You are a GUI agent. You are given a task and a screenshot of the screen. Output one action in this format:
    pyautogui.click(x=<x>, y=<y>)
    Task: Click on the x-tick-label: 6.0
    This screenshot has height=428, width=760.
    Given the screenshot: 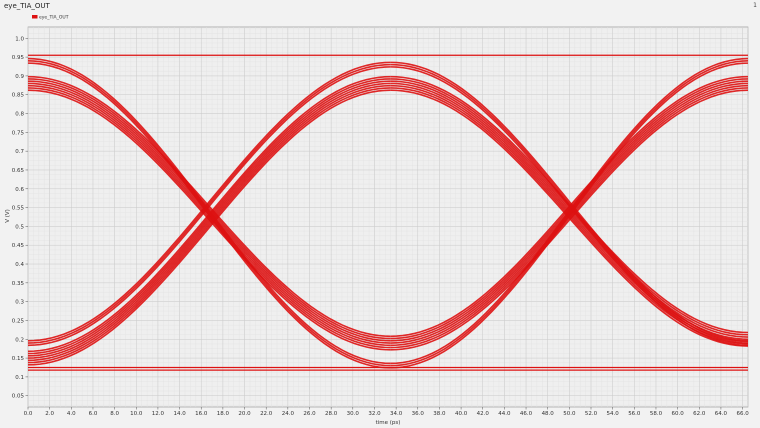 What is the action you would take?
    pyautogui.click(x=93, y=414)
    